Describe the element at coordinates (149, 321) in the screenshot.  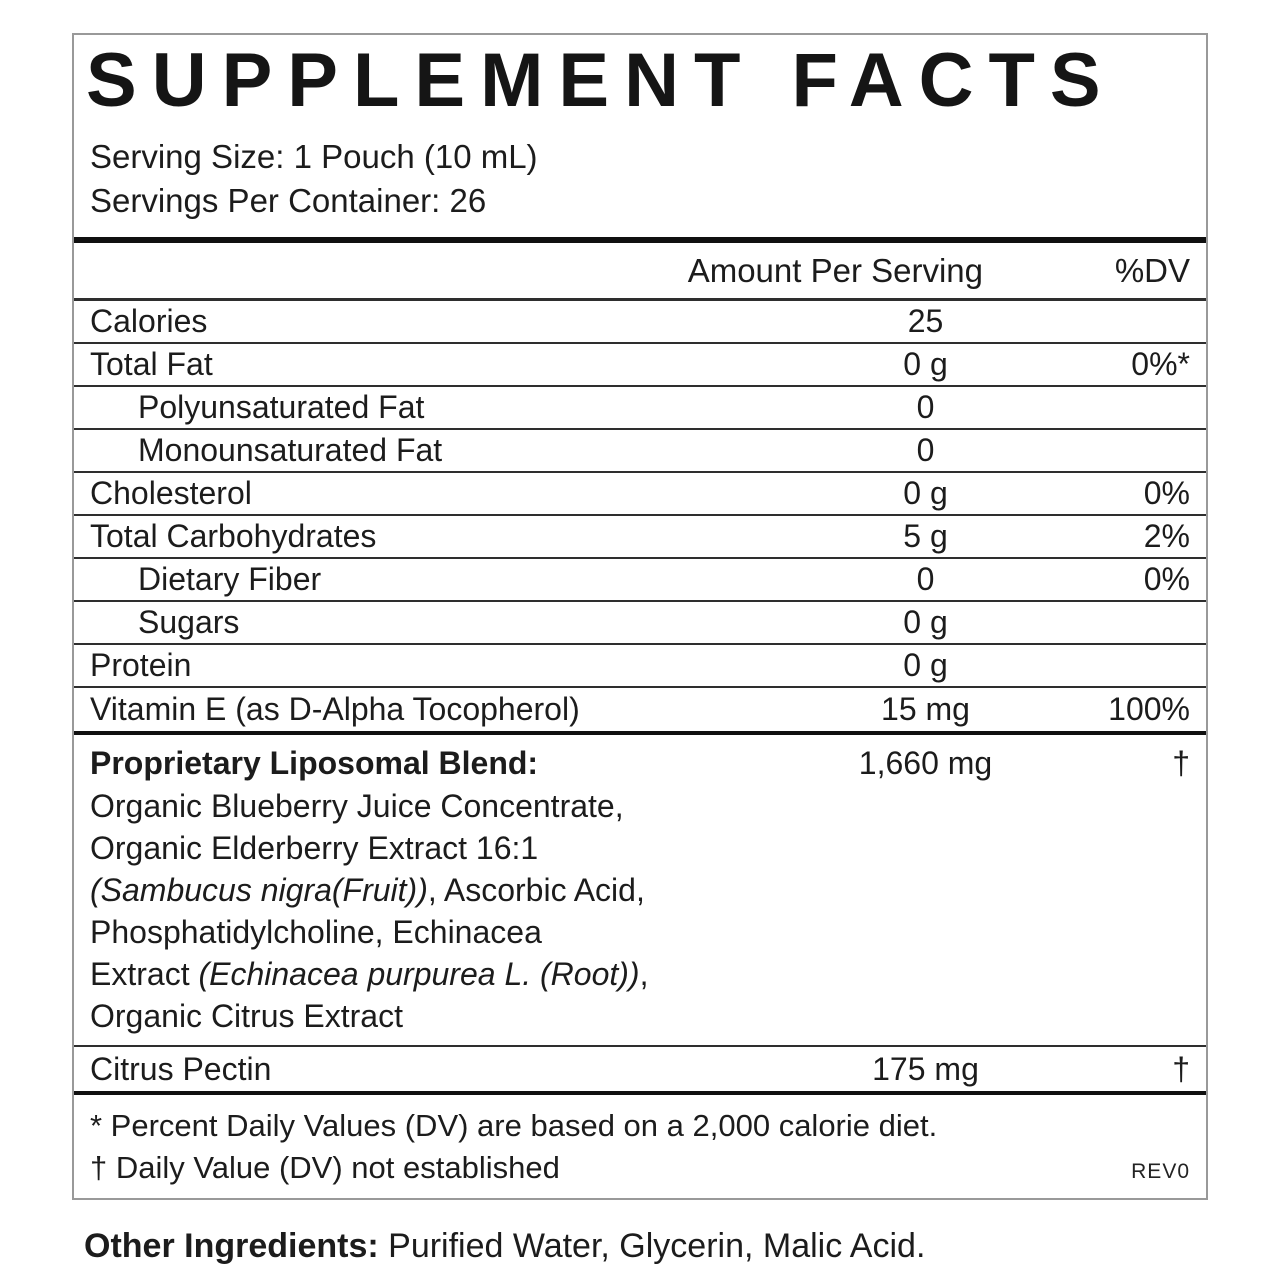
I see `nutrient-name: Calories` at that location.